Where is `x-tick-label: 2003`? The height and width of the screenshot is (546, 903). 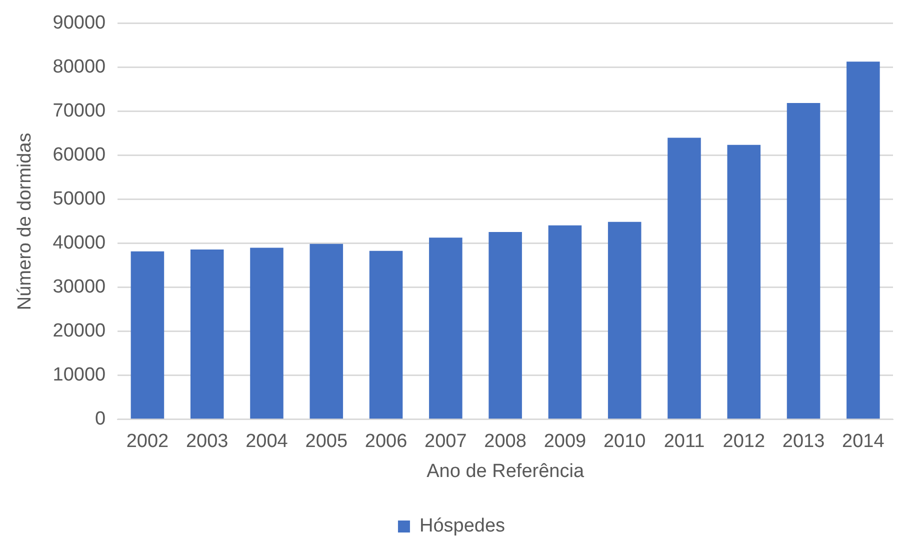
x-tick-label: 2003 is located at coordinates (207, 441).